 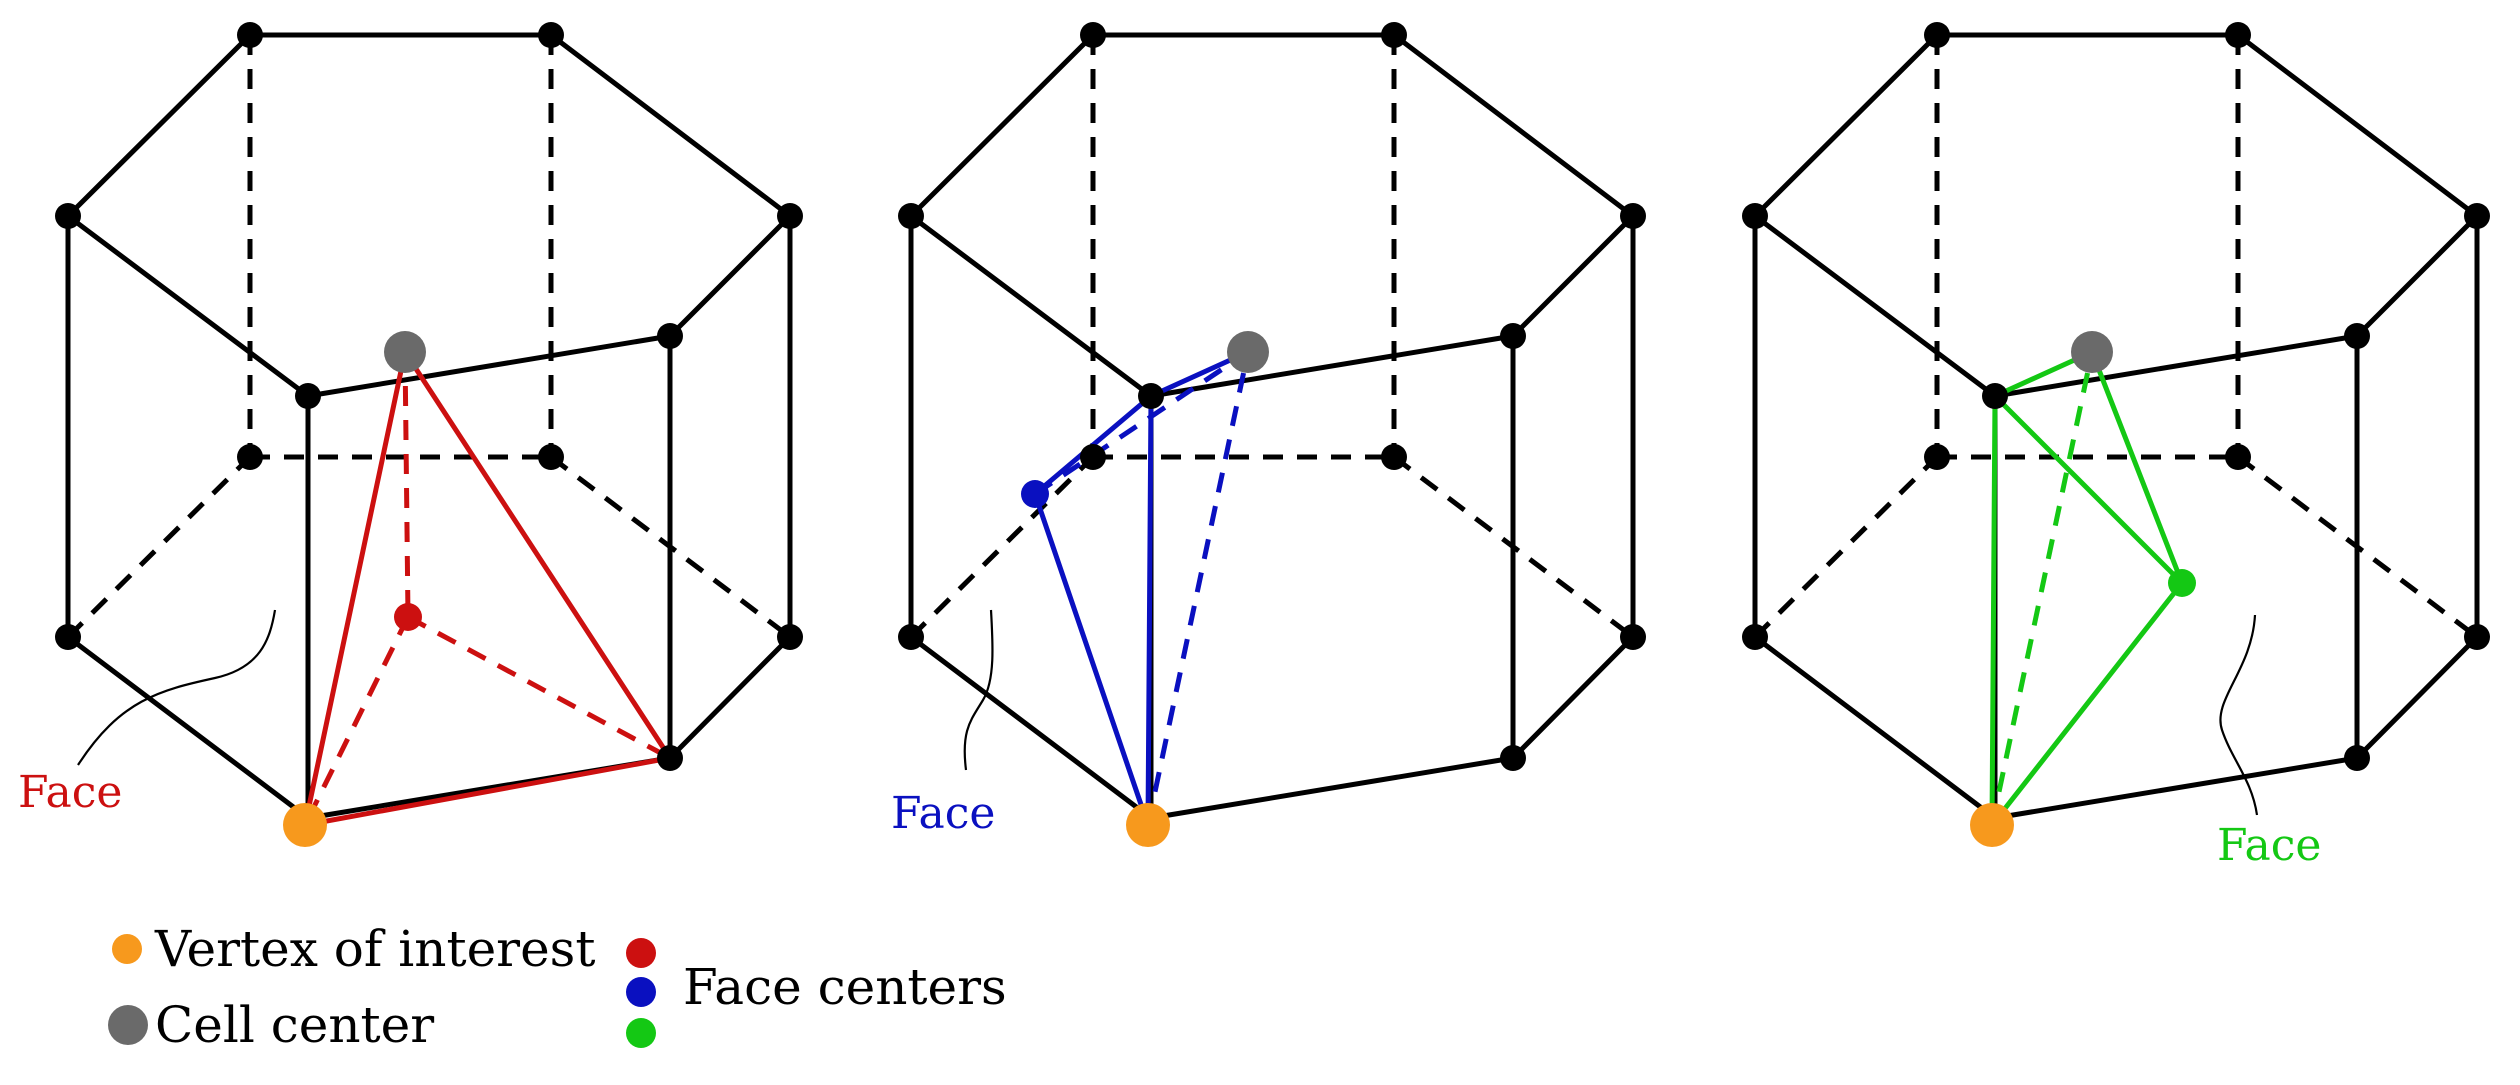 I want to click on overlay-middle, so click(x=1141, y=588).